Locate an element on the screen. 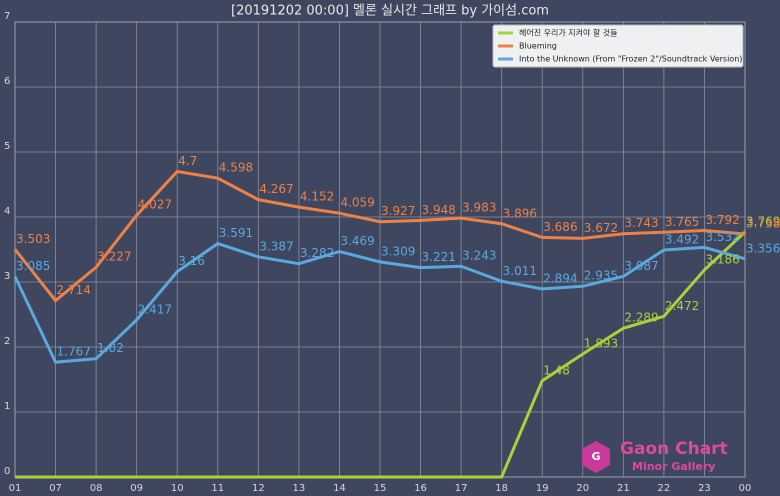  x-tick-label: 16 is located at coordinates (420, 488).